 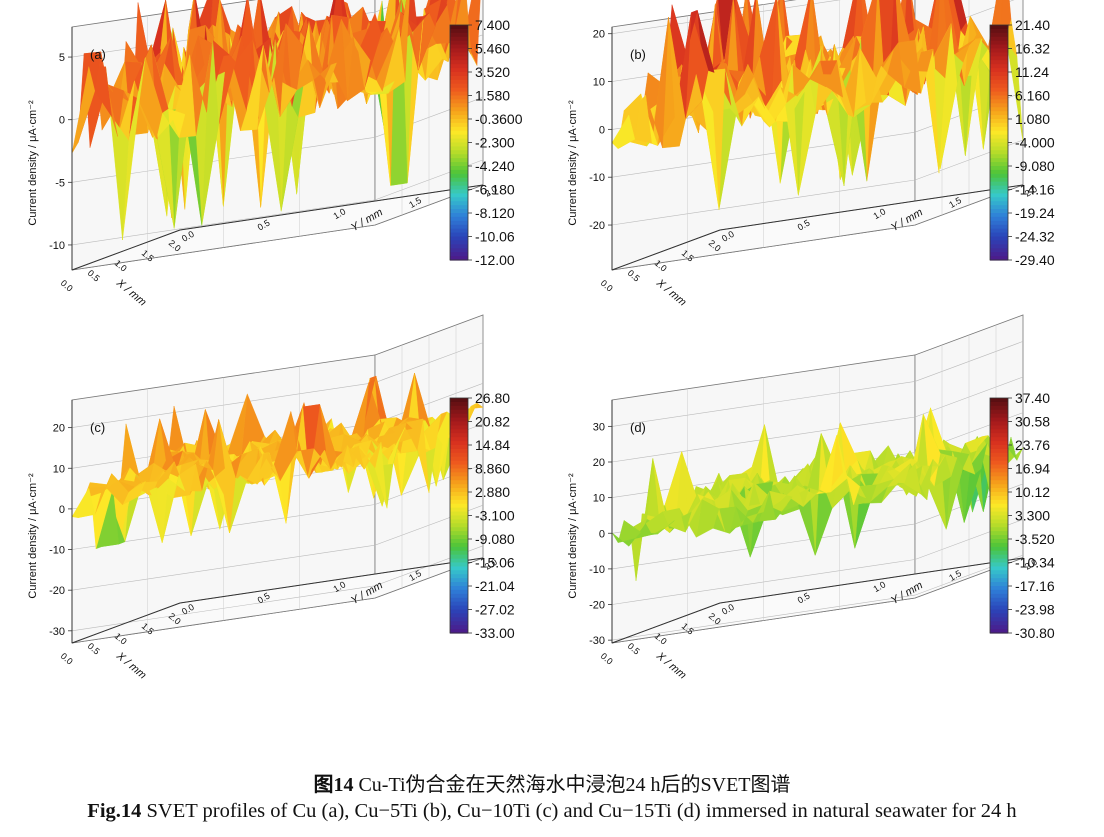 What do you see at coordinates (57, 591) in the screenshot?
I see `z-tick-label: -20` at bounding box center [57, 591].